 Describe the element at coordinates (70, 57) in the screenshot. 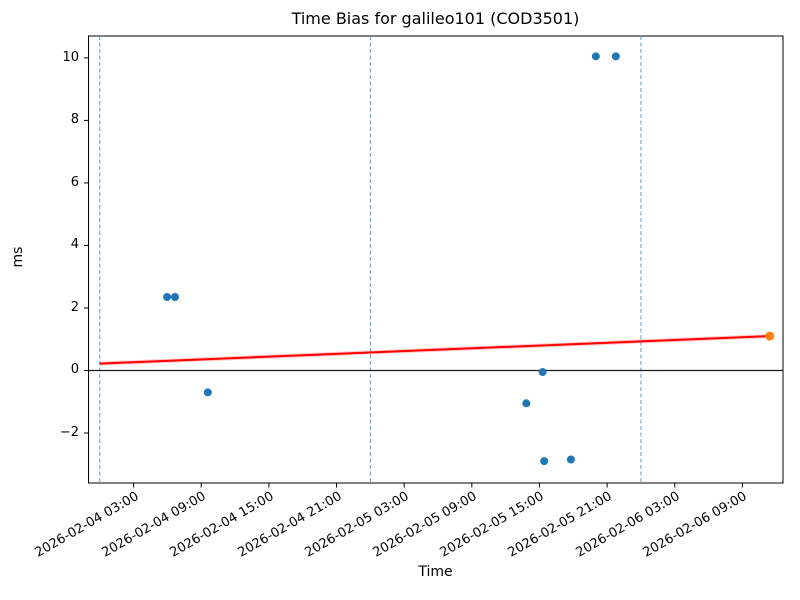

I see `y-tick-label: 10` at that location.